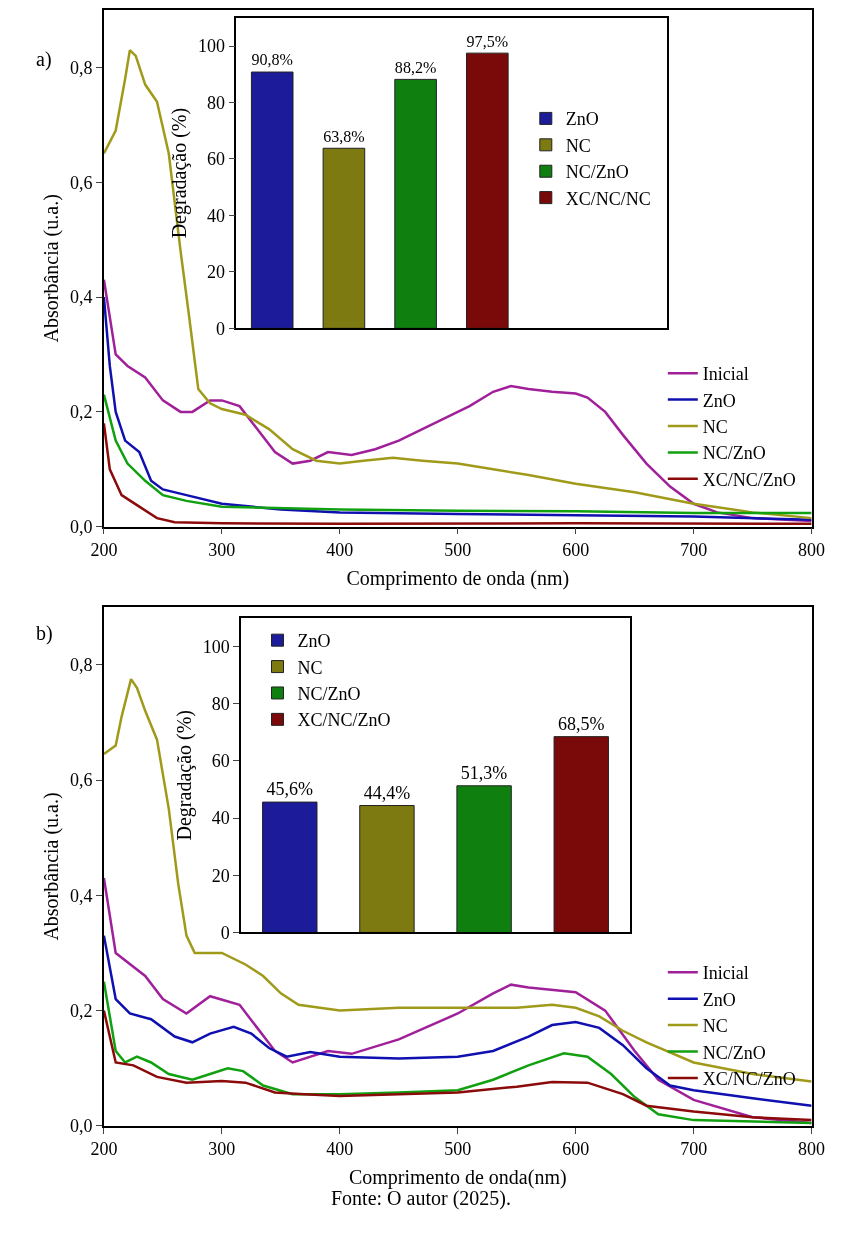 Image resolution: width=843 pixels, height=1245 pixels. What do you see at coordinates (44, 633) in the screenshot?
I see `text: b)` at bounding box center [44, 633].